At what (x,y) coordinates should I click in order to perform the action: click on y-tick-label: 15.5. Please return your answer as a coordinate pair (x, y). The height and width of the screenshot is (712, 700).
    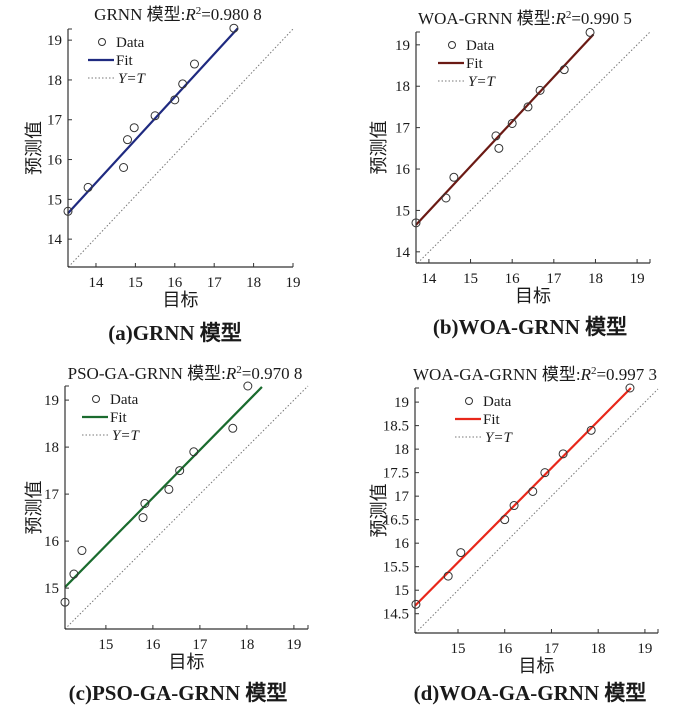
    Looking at the image, I should click on (396, 568).